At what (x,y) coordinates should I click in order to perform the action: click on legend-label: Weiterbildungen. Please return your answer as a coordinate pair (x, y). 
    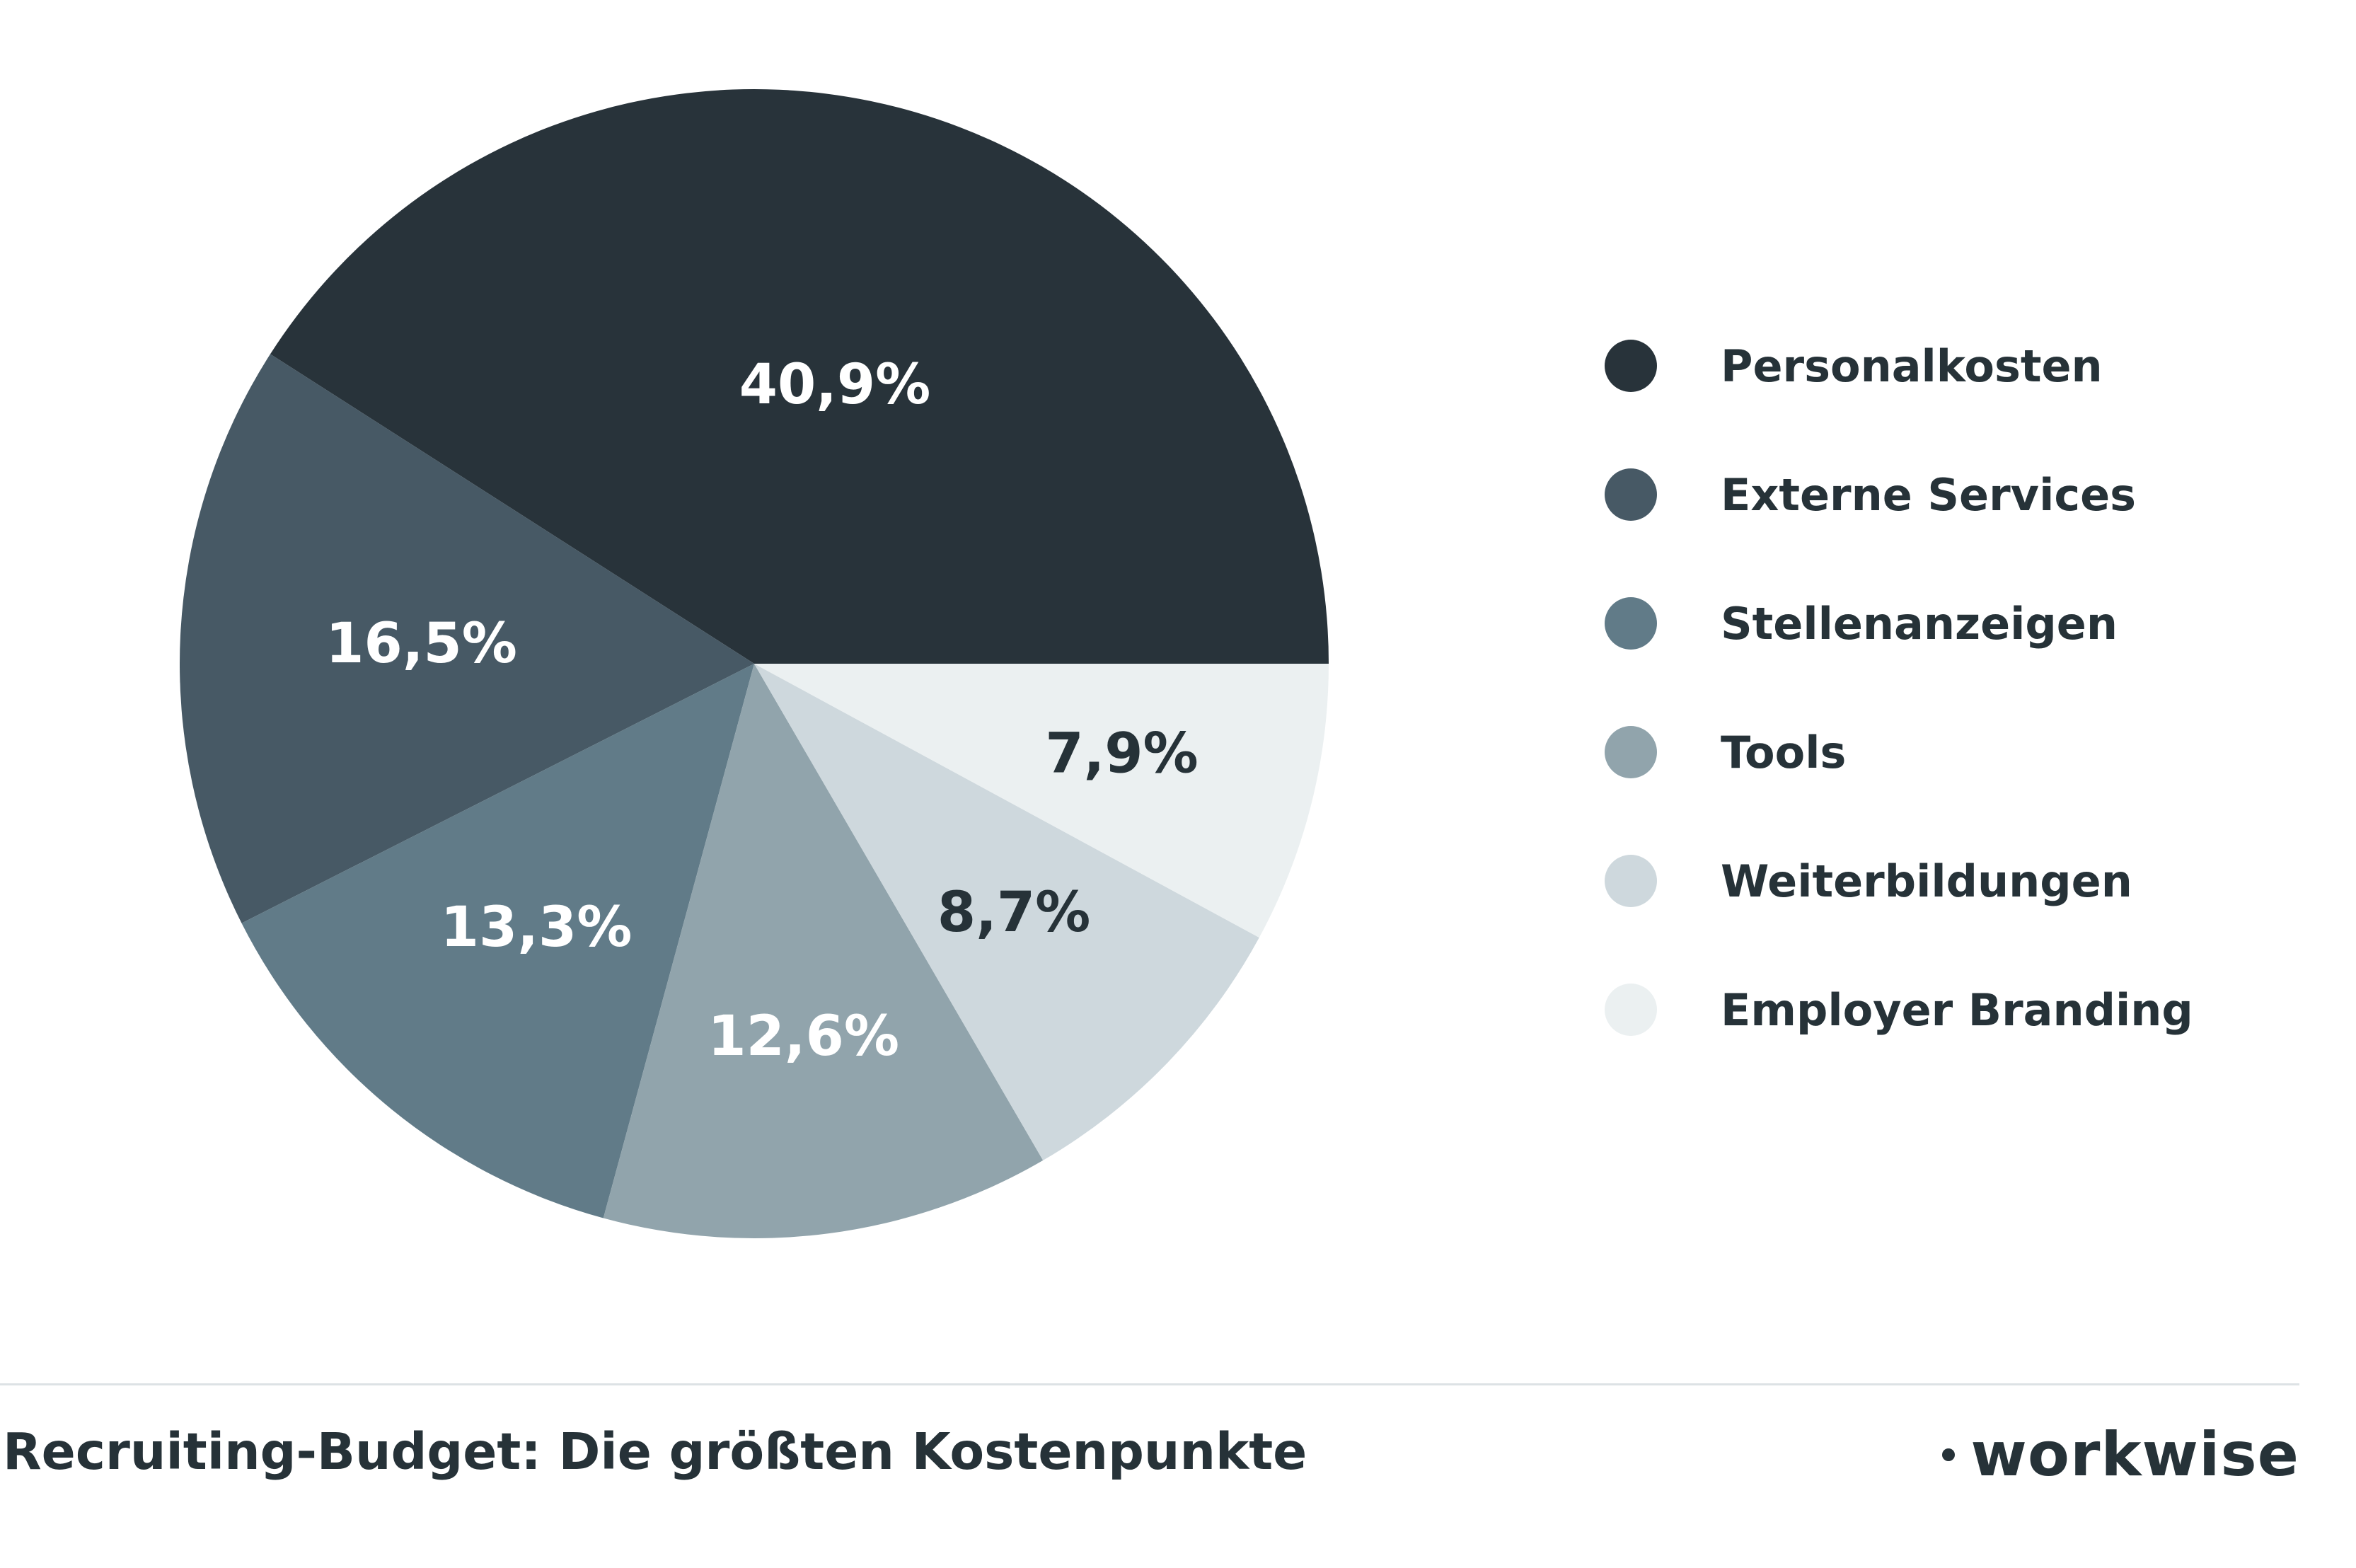
    Looking at the image, I should click on (1926, 881).